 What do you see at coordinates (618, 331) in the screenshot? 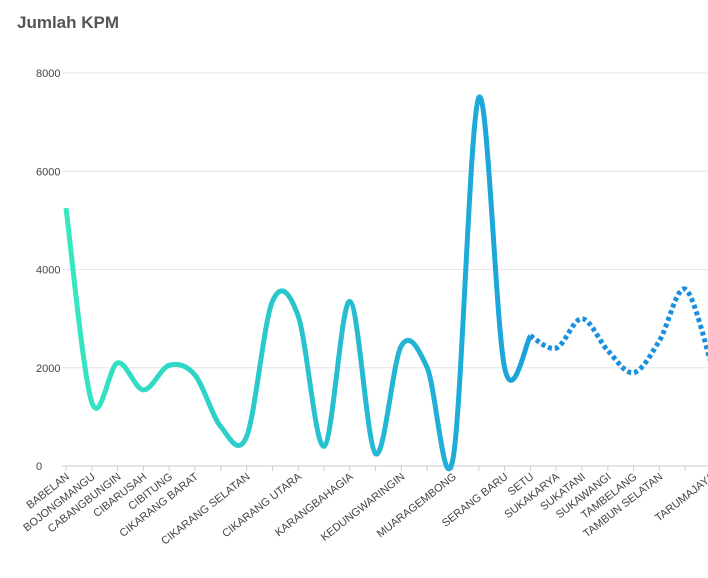
I see `line-series` at bounding box center [618, 331].